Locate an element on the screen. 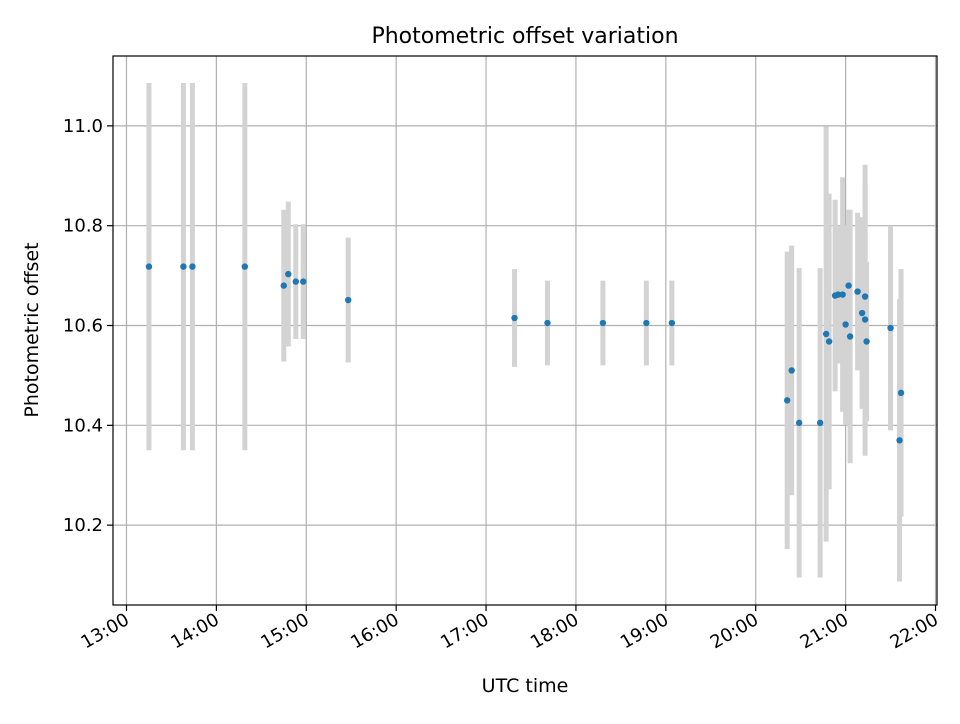 The height and width of the screenshot is (724, 960). y-axis-ticks: 10.2 10.4 10.6 10.8 11.0 is located at coordinates (88, 326).